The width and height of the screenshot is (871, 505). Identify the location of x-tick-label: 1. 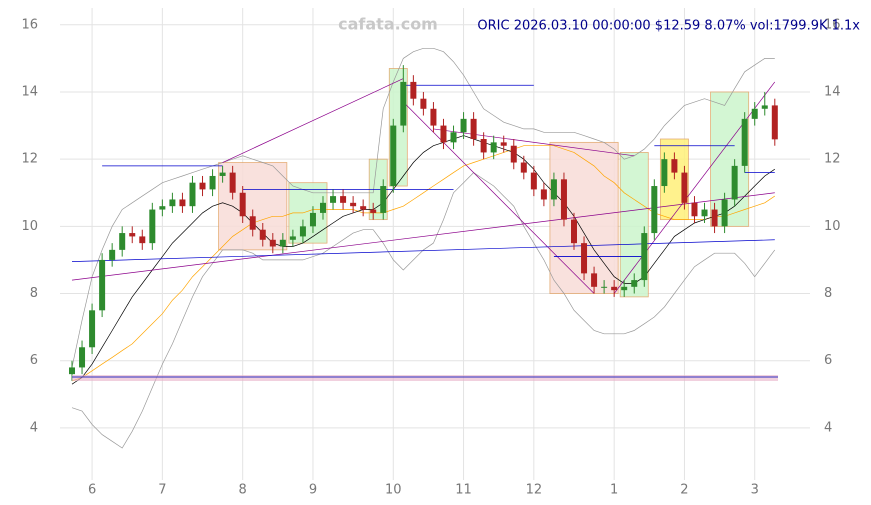
(614, 490).